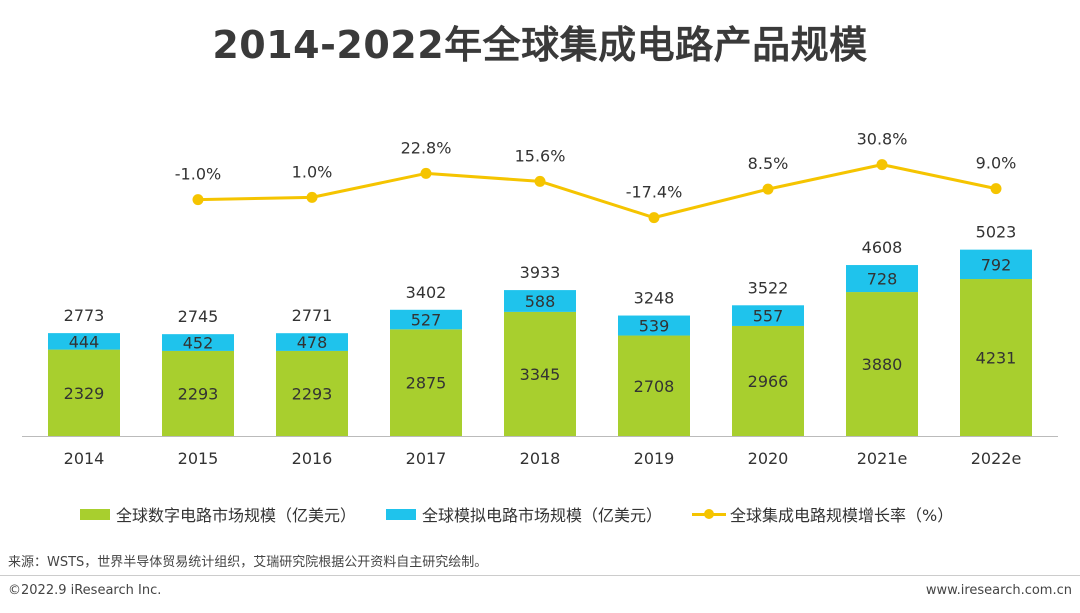 This screenshot has height=613, width=1080. I want to click on label-digital-2014: 2329, so click(84, 393).